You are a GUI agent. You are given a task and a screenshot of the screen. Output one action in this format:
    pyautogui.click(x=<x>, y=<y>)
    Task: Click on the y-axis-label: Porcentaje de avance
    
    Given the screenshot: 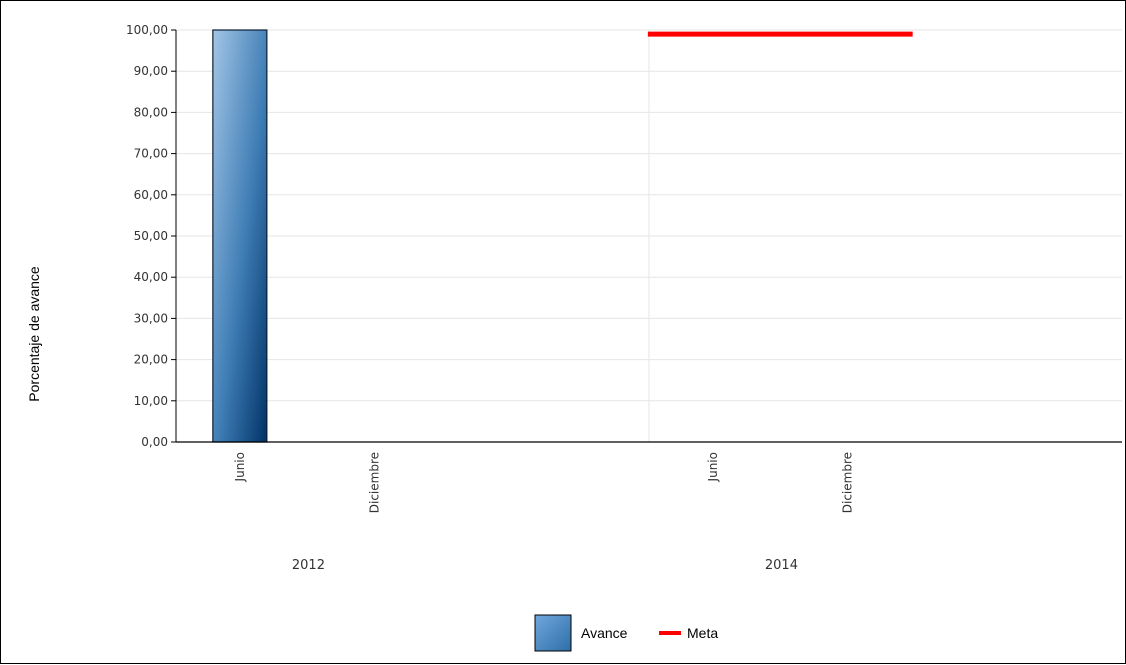 What is the action you would take?
    pyautogui.click(x=34, y=334)
    